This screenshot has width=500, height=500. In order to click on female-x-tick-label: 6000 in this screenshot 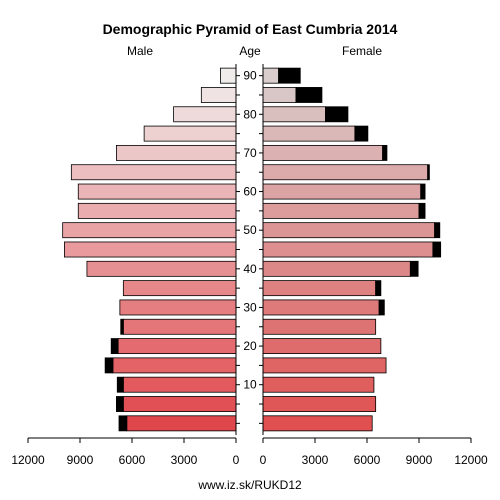, I will do `click(367, 460)`.